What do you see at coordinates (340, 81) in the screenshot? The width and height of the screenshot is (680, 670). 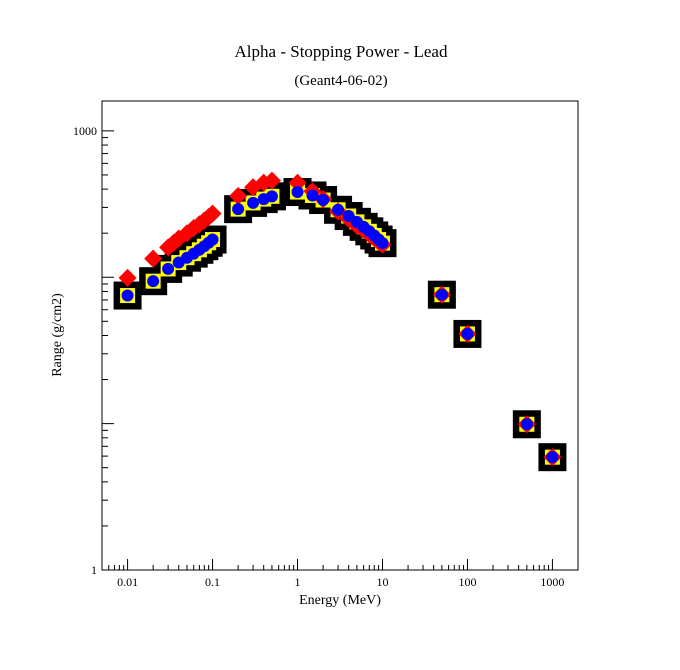 I see `chart-subtitle: (Geant4-06-02)` at bounding box center [340, 81].